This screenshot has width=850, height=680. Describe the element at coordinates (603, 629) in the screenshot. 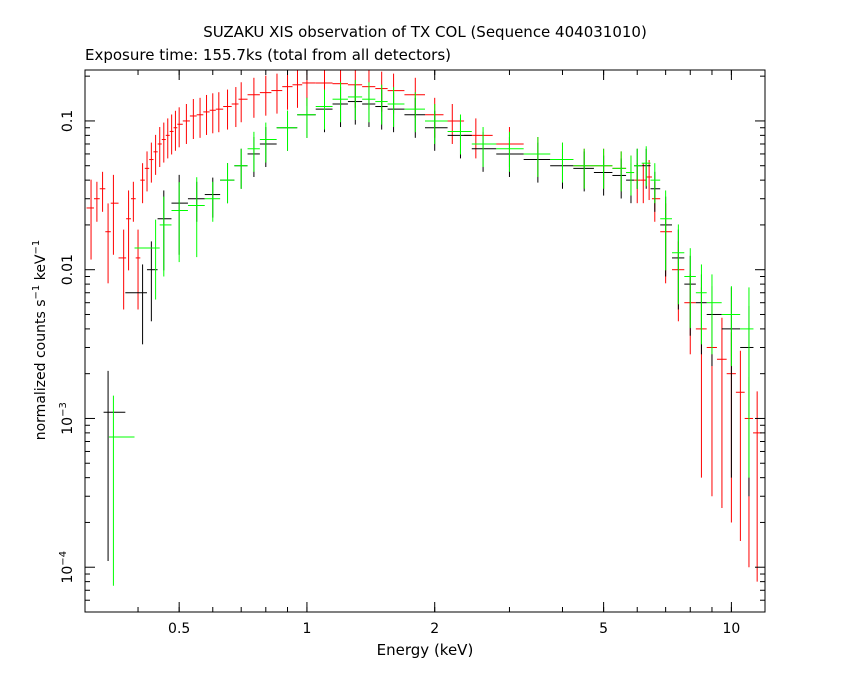

I see `x-tick-label: 5` at that location.